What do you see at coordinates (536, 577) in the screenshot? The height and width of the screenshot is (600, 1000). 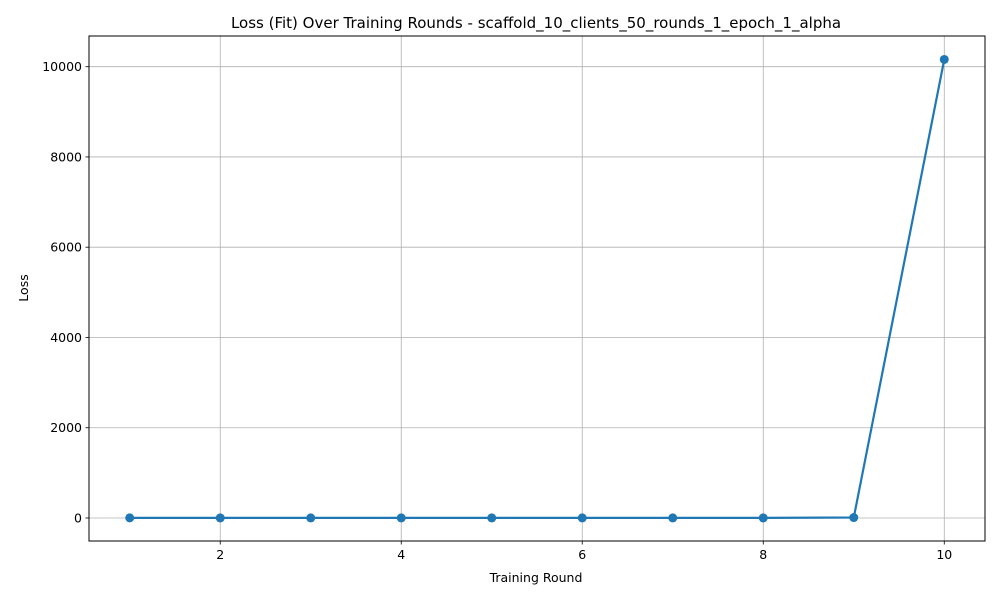 I see `x-axis-label: Training Round` at bounding box center [536, 577].